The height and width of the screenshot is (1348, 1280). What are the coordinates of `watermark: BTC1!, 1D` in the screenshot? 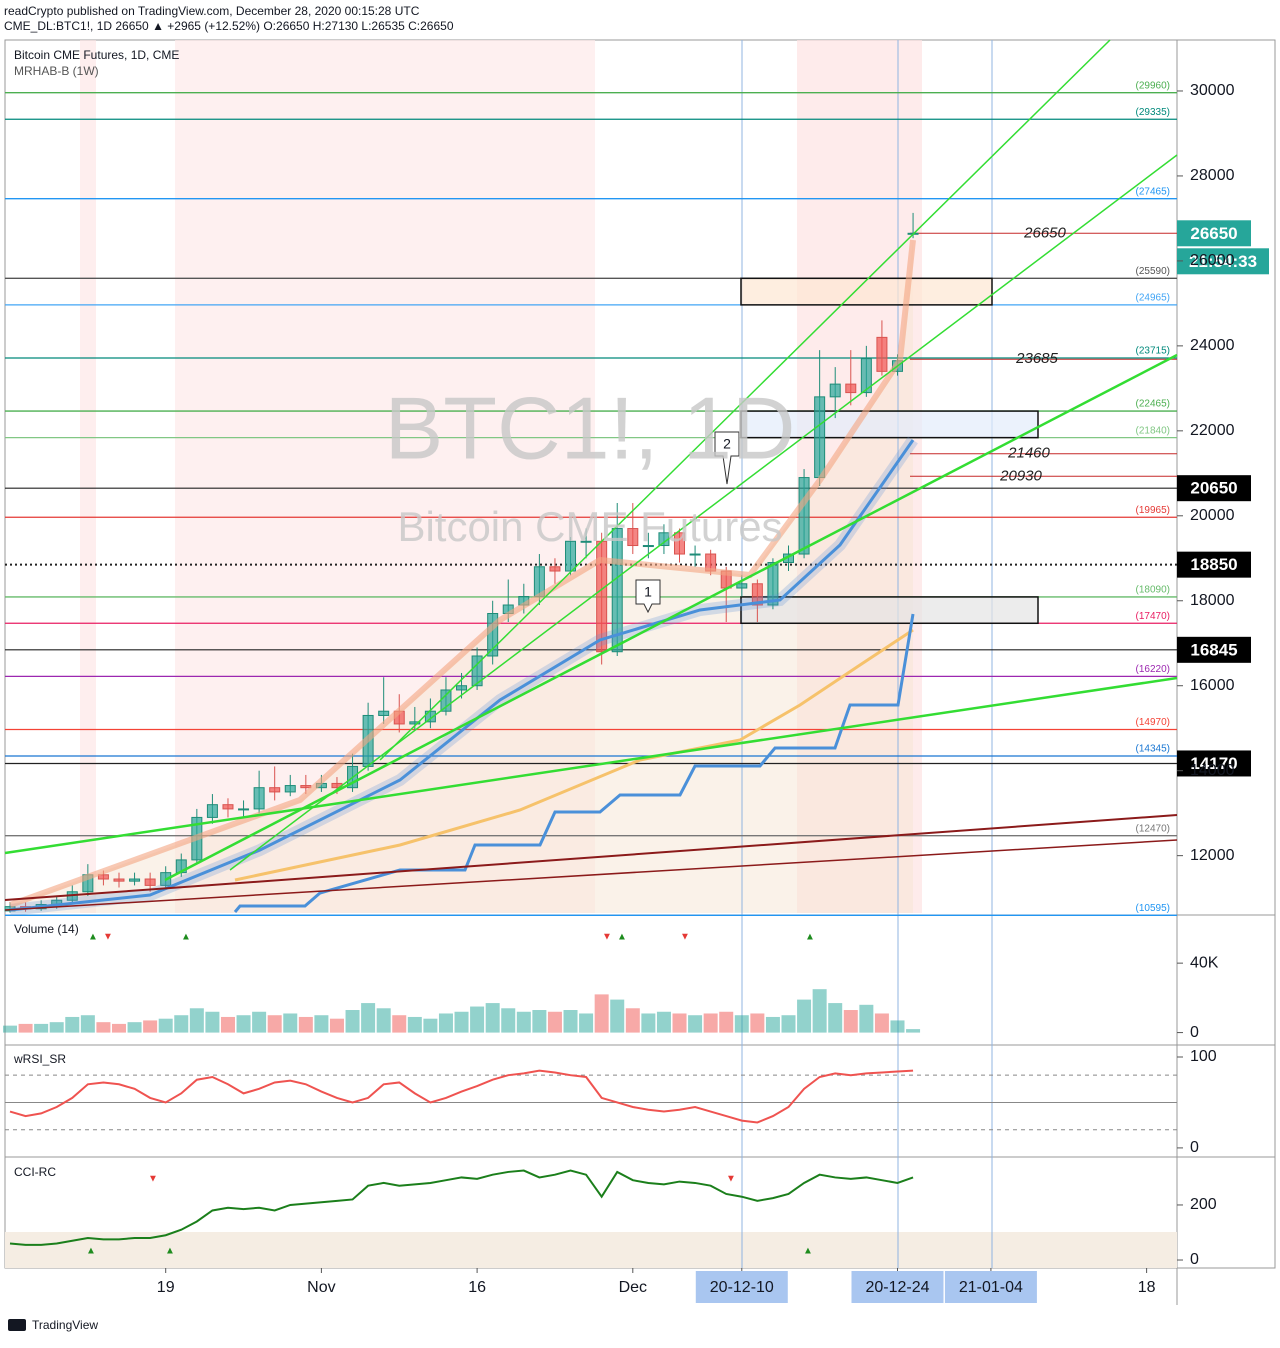 It's located at (590, 427).